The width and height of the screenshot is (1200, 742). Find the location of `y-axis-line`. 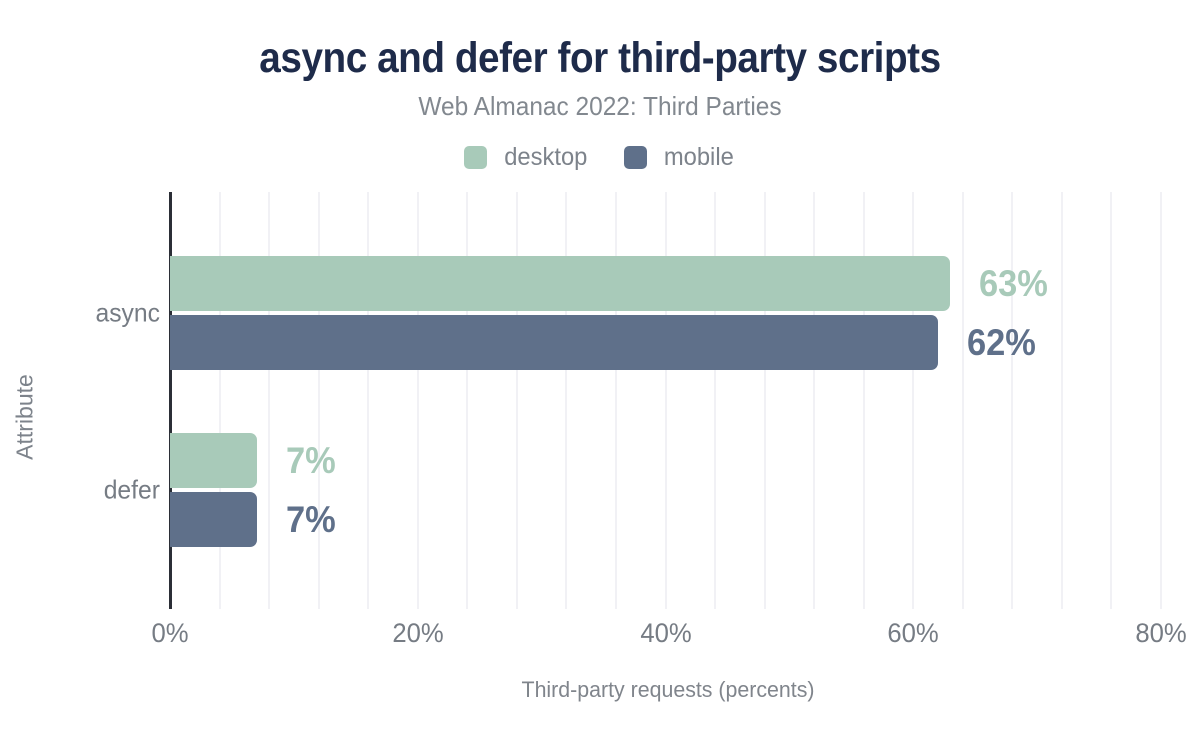

y-axis-line is located at coordinates (170, 400).